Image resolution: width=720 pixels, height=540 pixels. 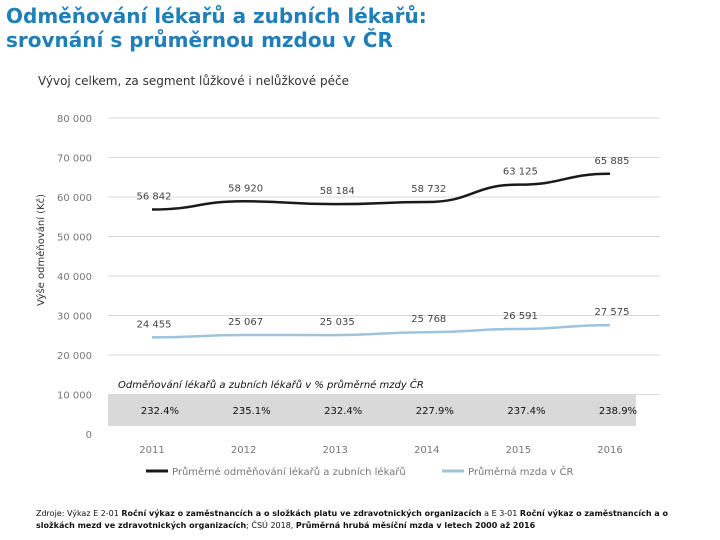 What do you see at coordinates (199, 40) in the screenshot?
I see `title-line-2: srovnání s průměrnou mzdou v ČR` at bounding box center [199, 40].